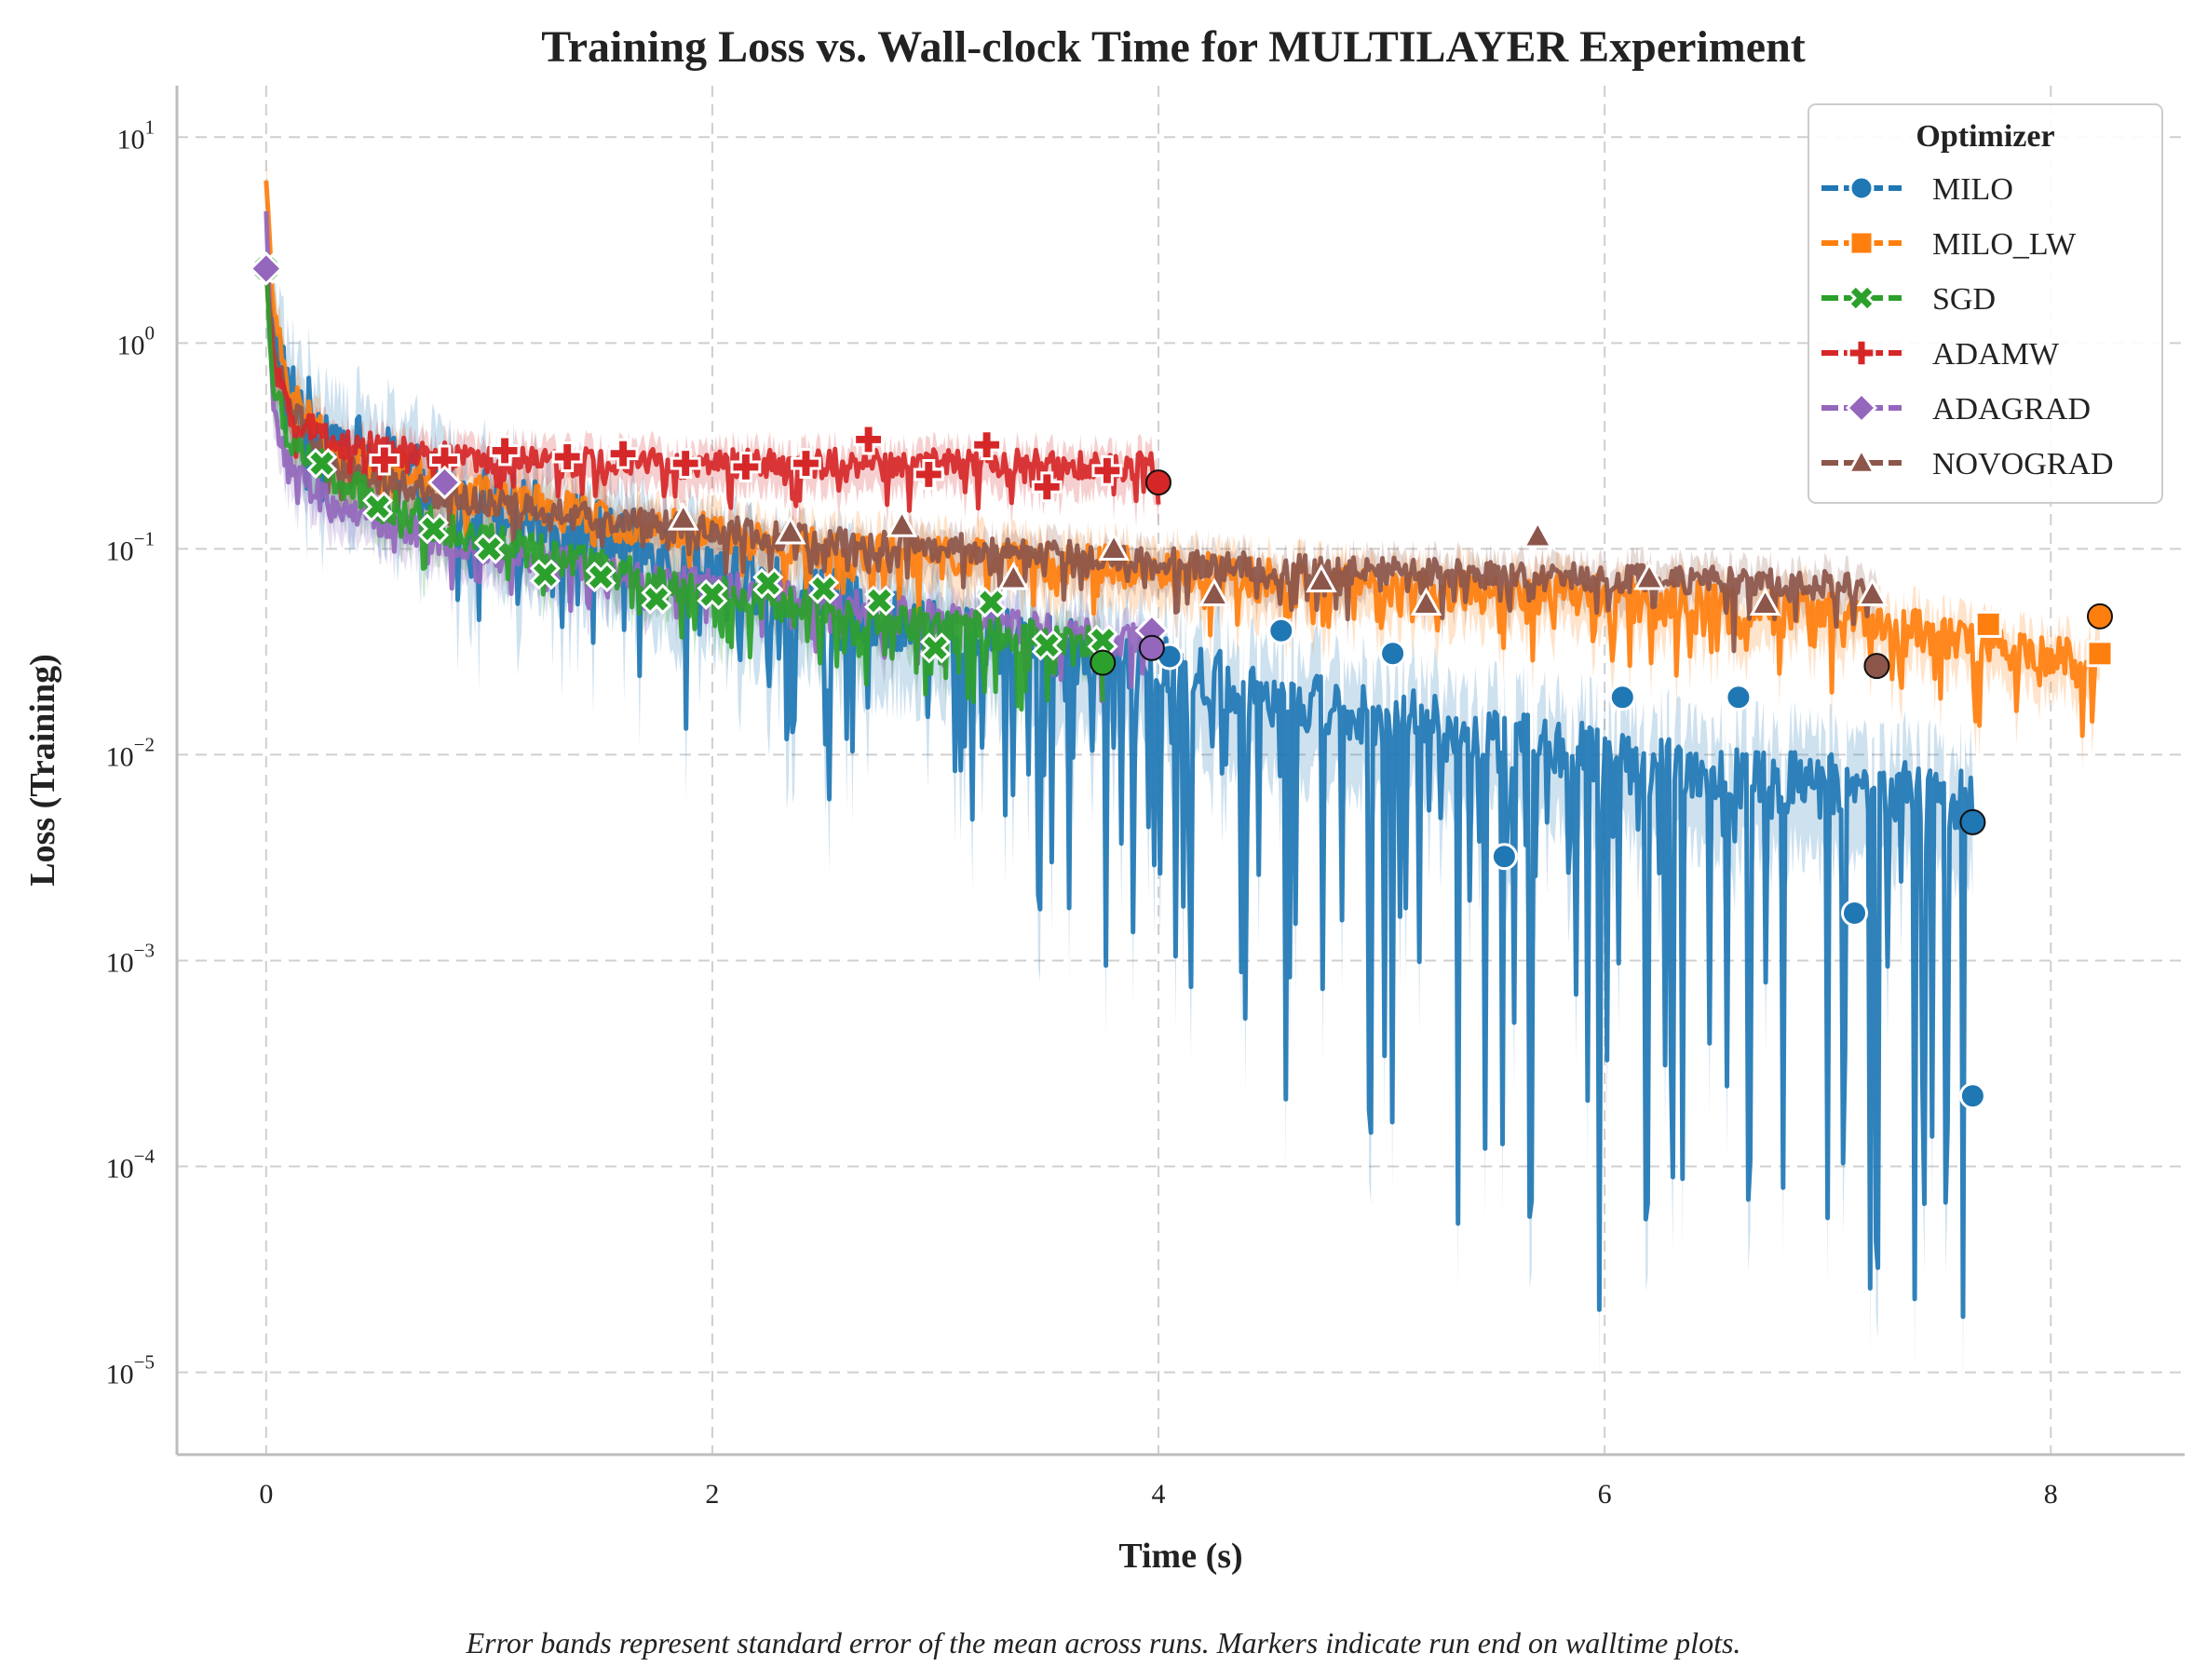 Image resolution: width=2207 pixels, height=1680 pixels. Describe the element at coordinates (1964, 299) in the screenshot. I see `legend-label: SGD` at that location.